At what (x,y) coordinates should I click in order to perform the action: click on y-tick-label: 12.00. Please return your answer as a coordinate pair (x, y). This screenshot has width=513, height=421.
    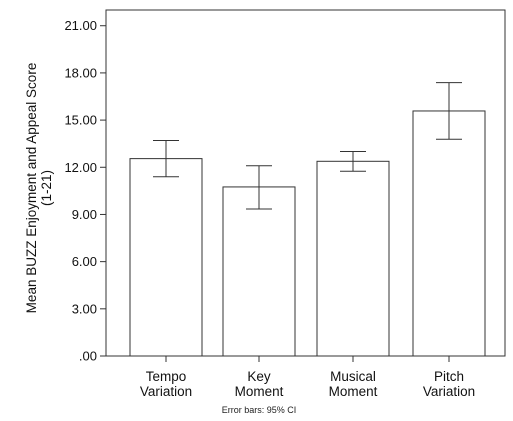
    Looking at the image, I should click on (80, 167).